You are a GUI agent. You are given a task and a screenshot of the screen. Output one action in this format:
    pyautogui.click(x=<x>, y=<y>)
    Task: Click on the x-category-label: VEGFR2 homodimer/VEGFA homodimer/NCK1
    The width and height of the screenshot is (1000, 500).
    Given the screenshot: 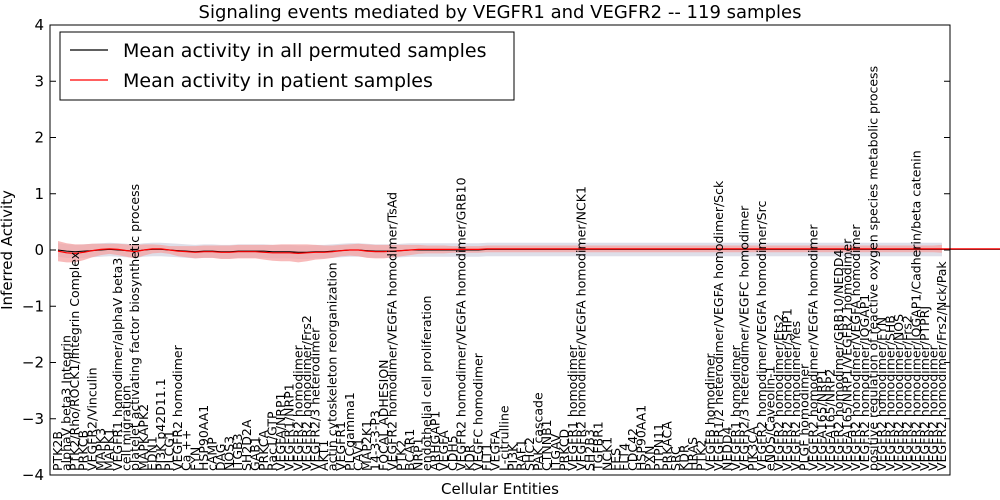 What is the action you would take?
    pyautogui.click(x=581, y=328)
    